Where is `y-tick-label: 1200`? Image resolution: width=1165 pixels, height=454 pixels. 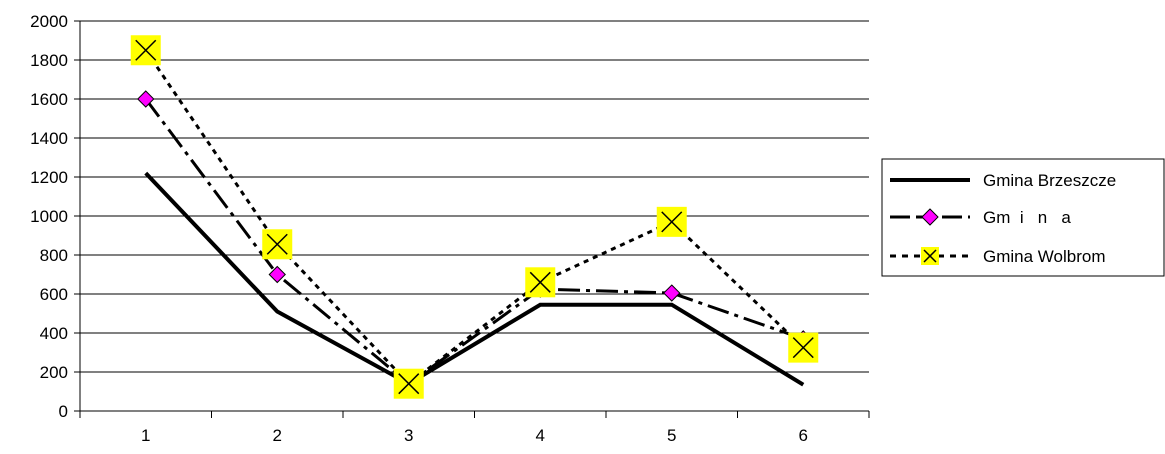 y-tick-label: 1200 is located at coordinates (49, 177).